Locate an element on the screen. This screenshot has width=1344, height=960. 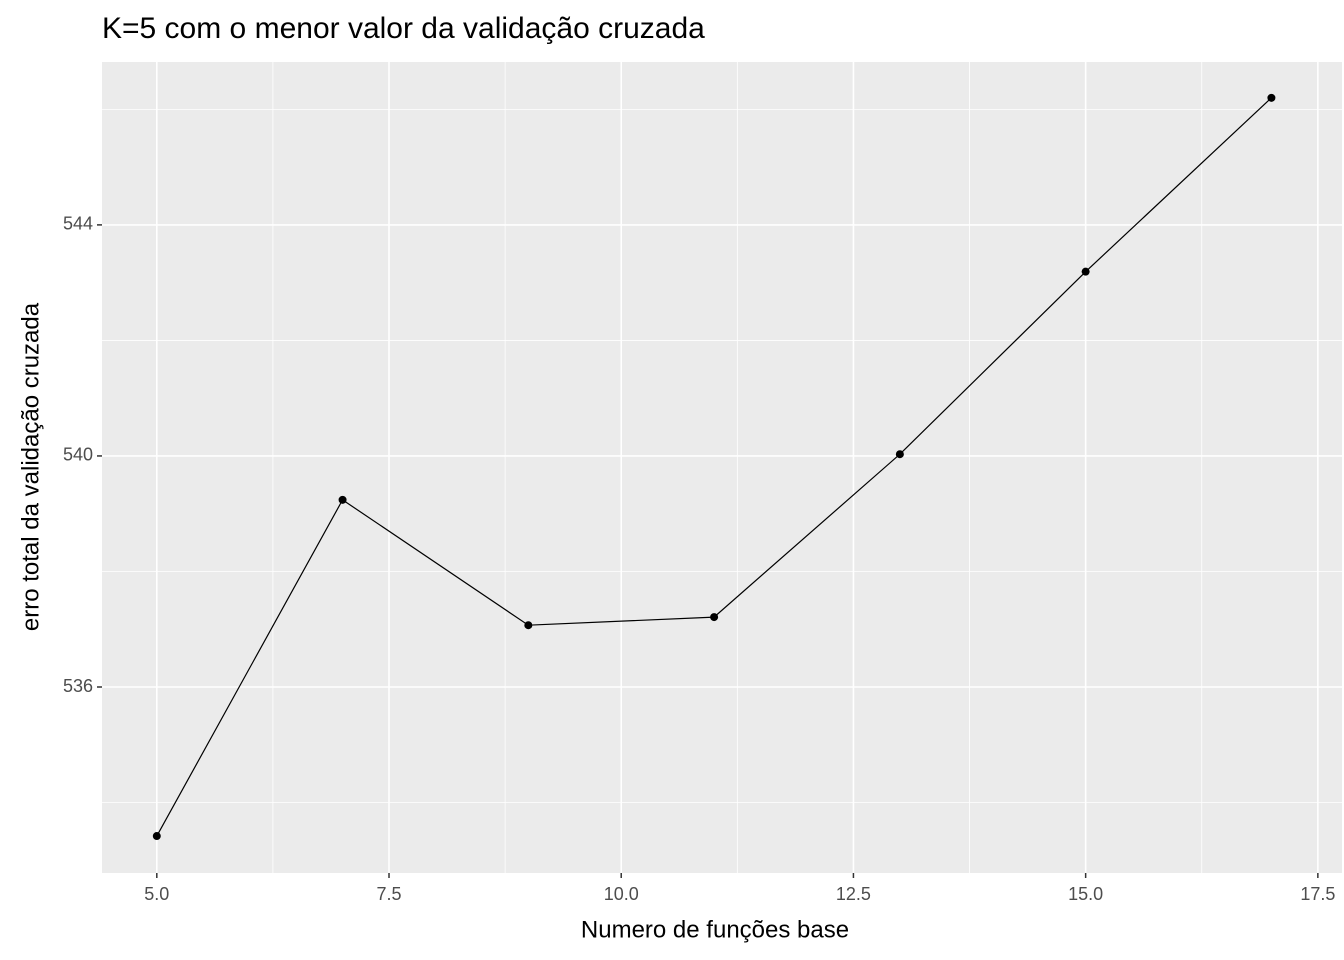
x-tick-label: 15.0 is located at coordinates (1085, 894).